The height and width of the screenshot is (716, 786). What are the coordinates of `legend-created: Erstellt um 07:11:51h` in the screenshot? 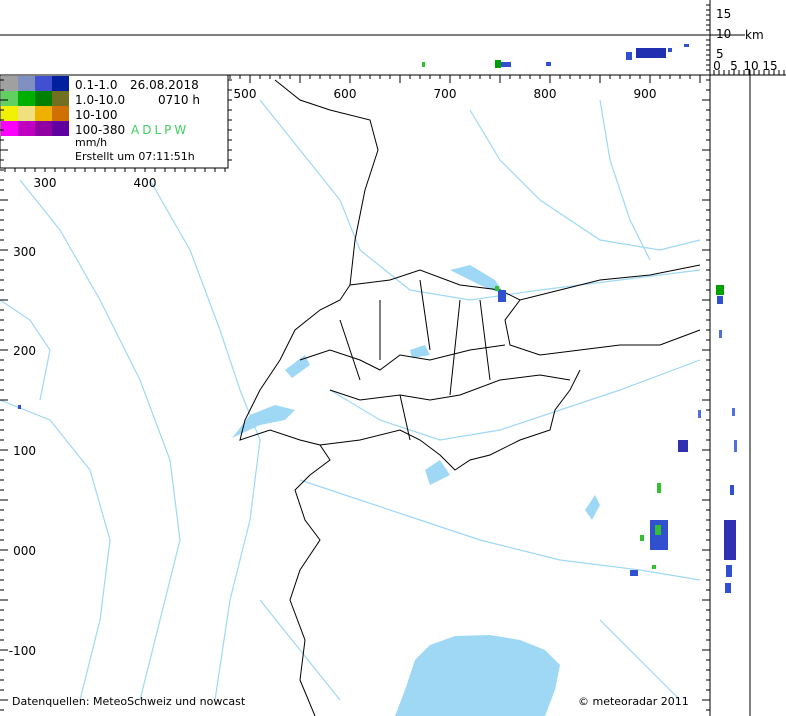 It's located at (135, 156).